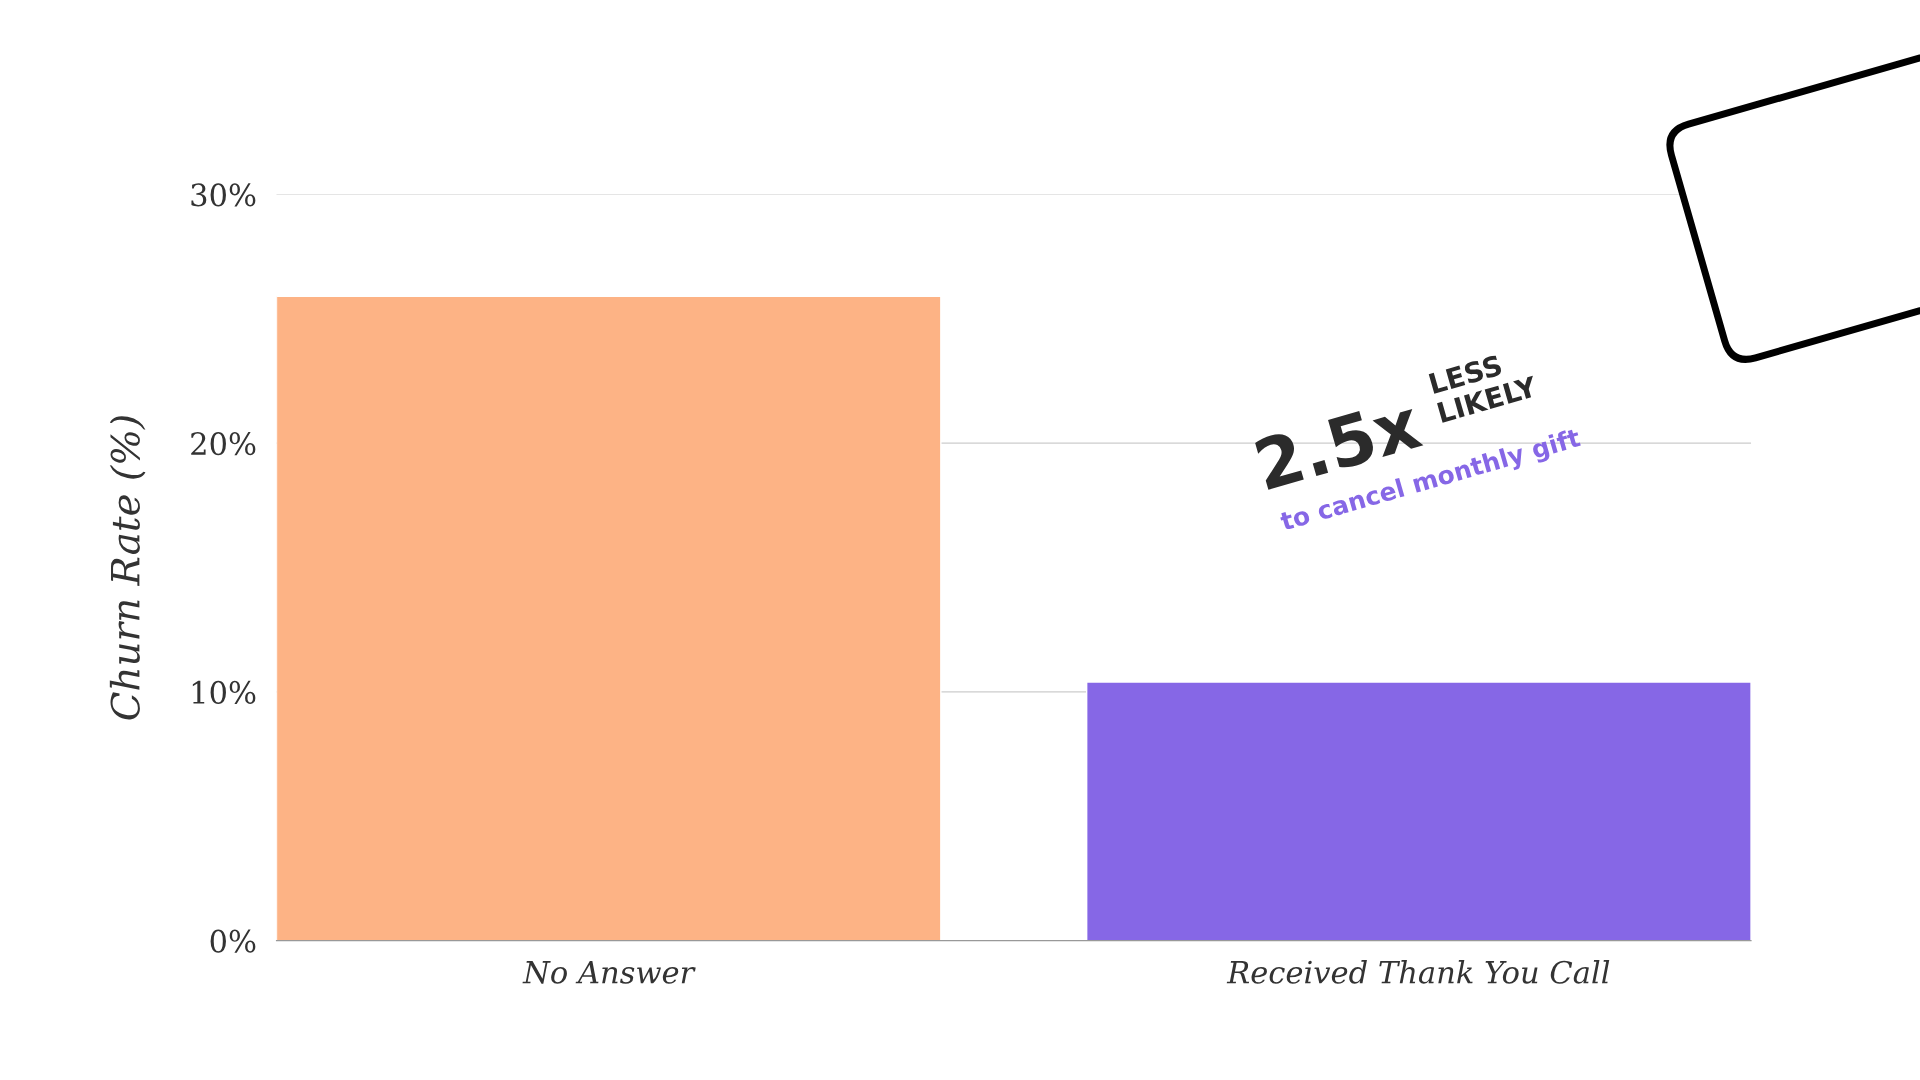  What do you see at coordinates (1418, 972) in the screenshot?
I see `x-tick-label: Received Thank You Call` at bounding box center [1418, 972].